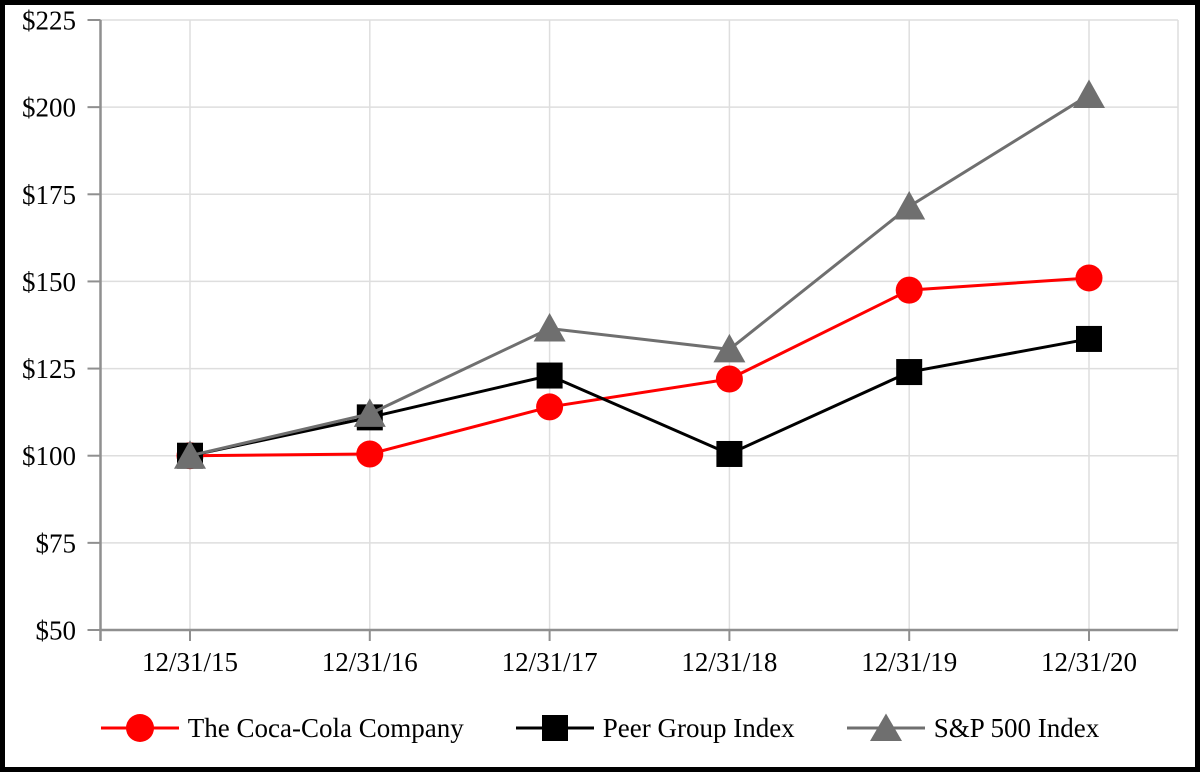  Describe the element at coordinates (139, 728) in the screenshot. I see `circle-marker-icon` at that location.